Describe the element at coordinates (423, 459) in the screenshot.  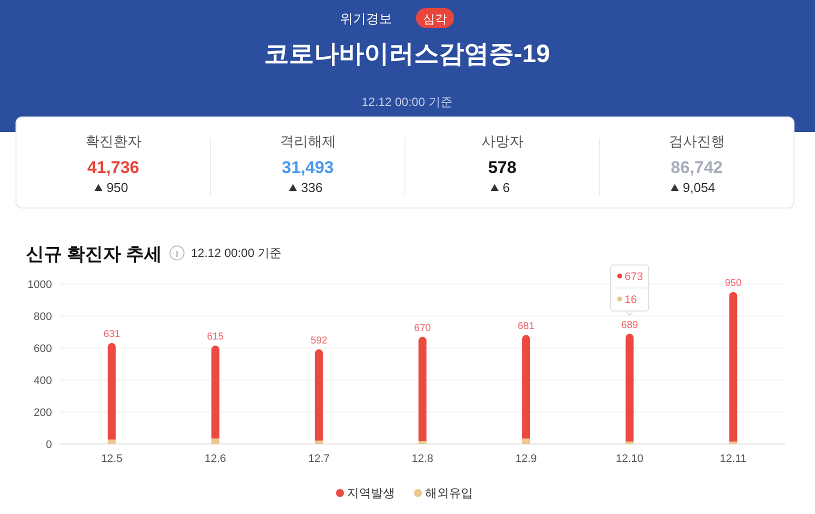
I see `x-tick-label: 12.8` at that location.